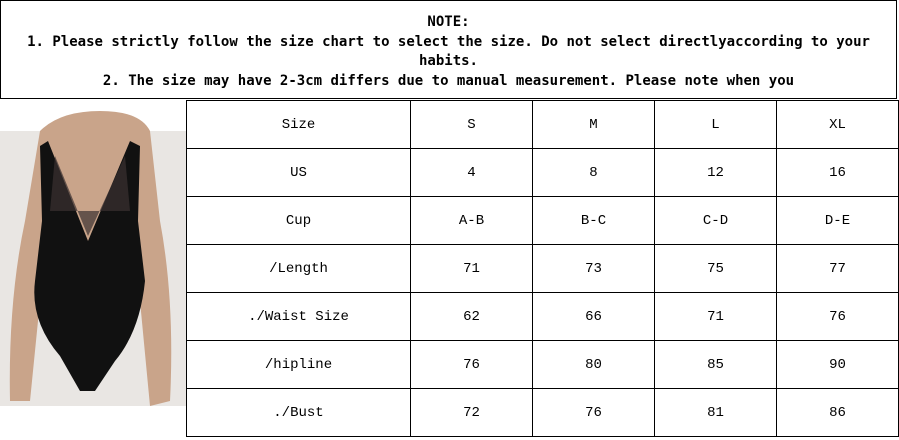 The height and width of the screenshot is (440, 899). What do you see at coordinates (298, 220) in the screenshot?
I see `row-label: Cup` at bounding box center [298, 220].